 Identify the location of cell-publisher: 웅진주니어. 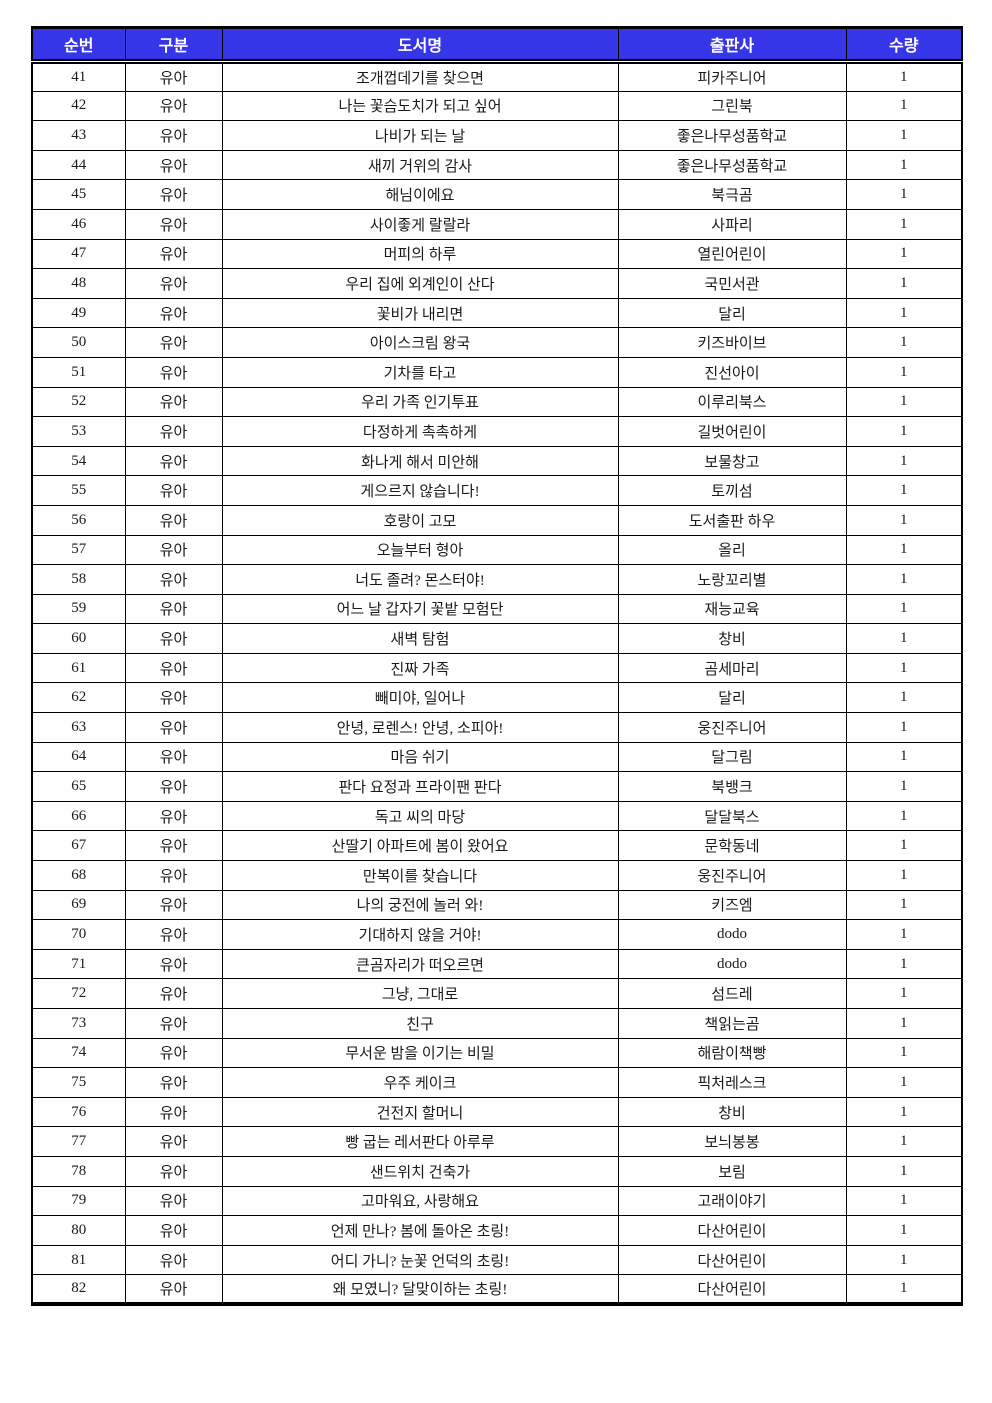
(732, 875).